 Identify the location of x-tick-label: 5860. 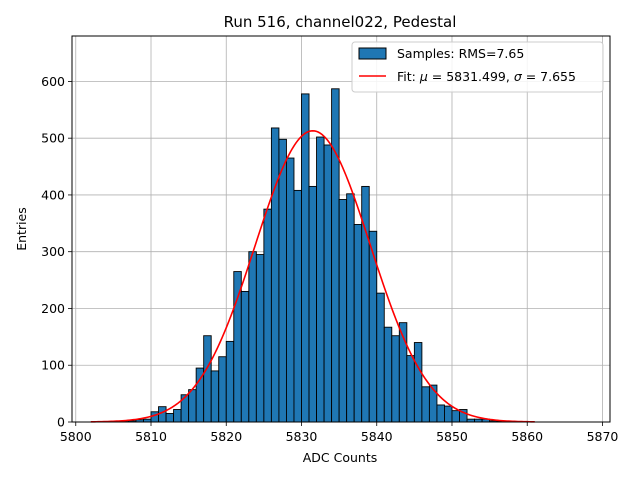
(527, 436).